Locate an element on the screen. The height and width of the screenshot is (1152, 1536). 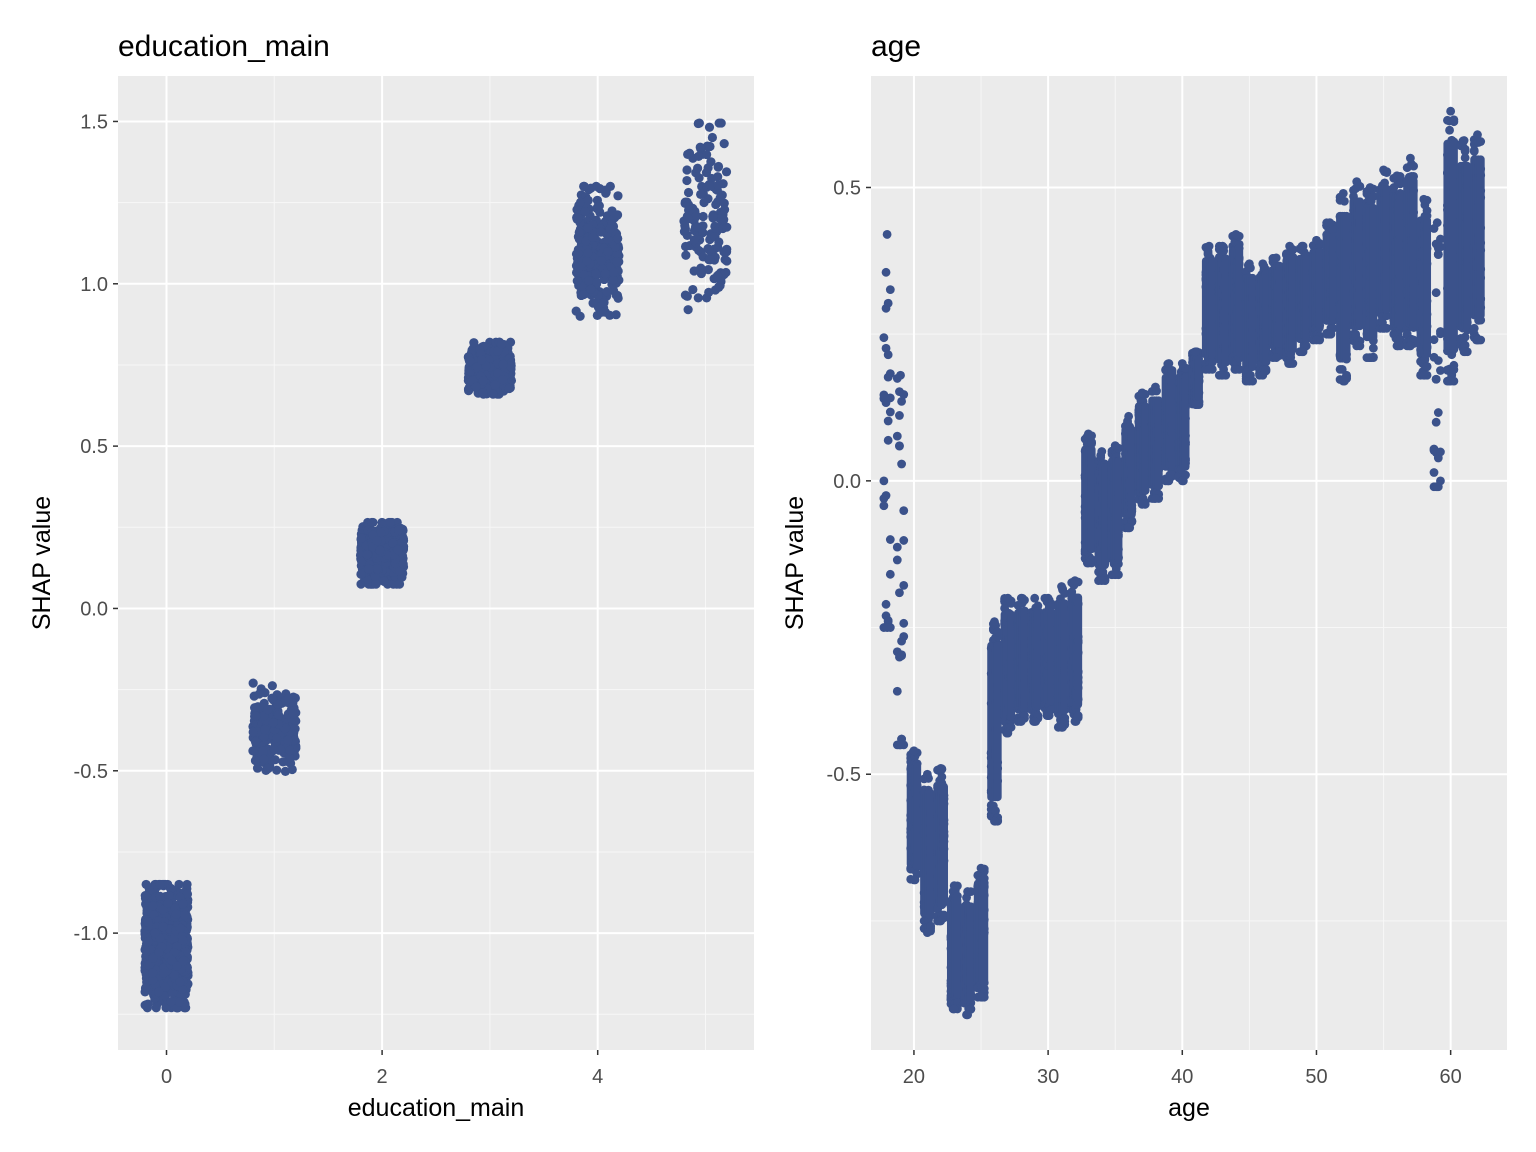
education-main-y-axis-title: SHAP value is located at coordinates (42, 563).